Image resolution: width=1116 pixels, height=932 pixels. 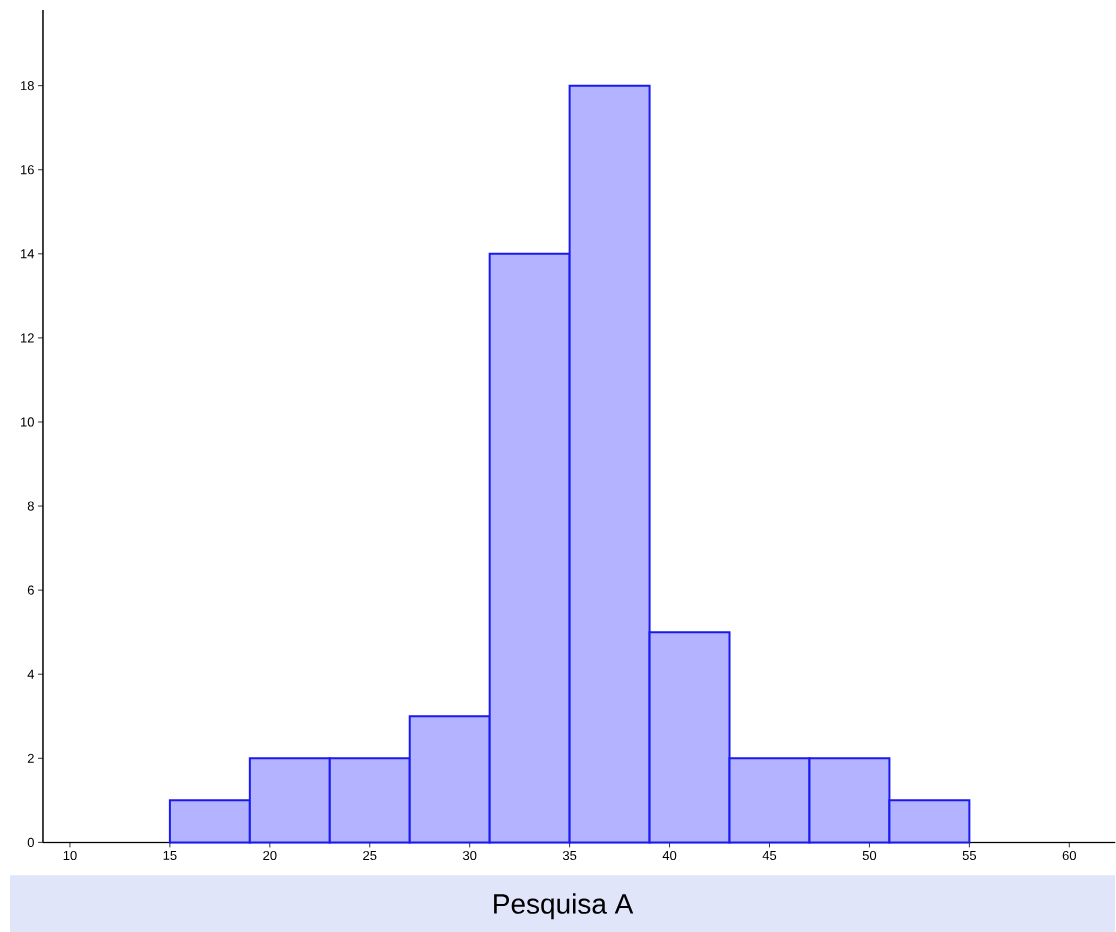 I want to click on x-tick-label: 15, so click(x=170, y=855).